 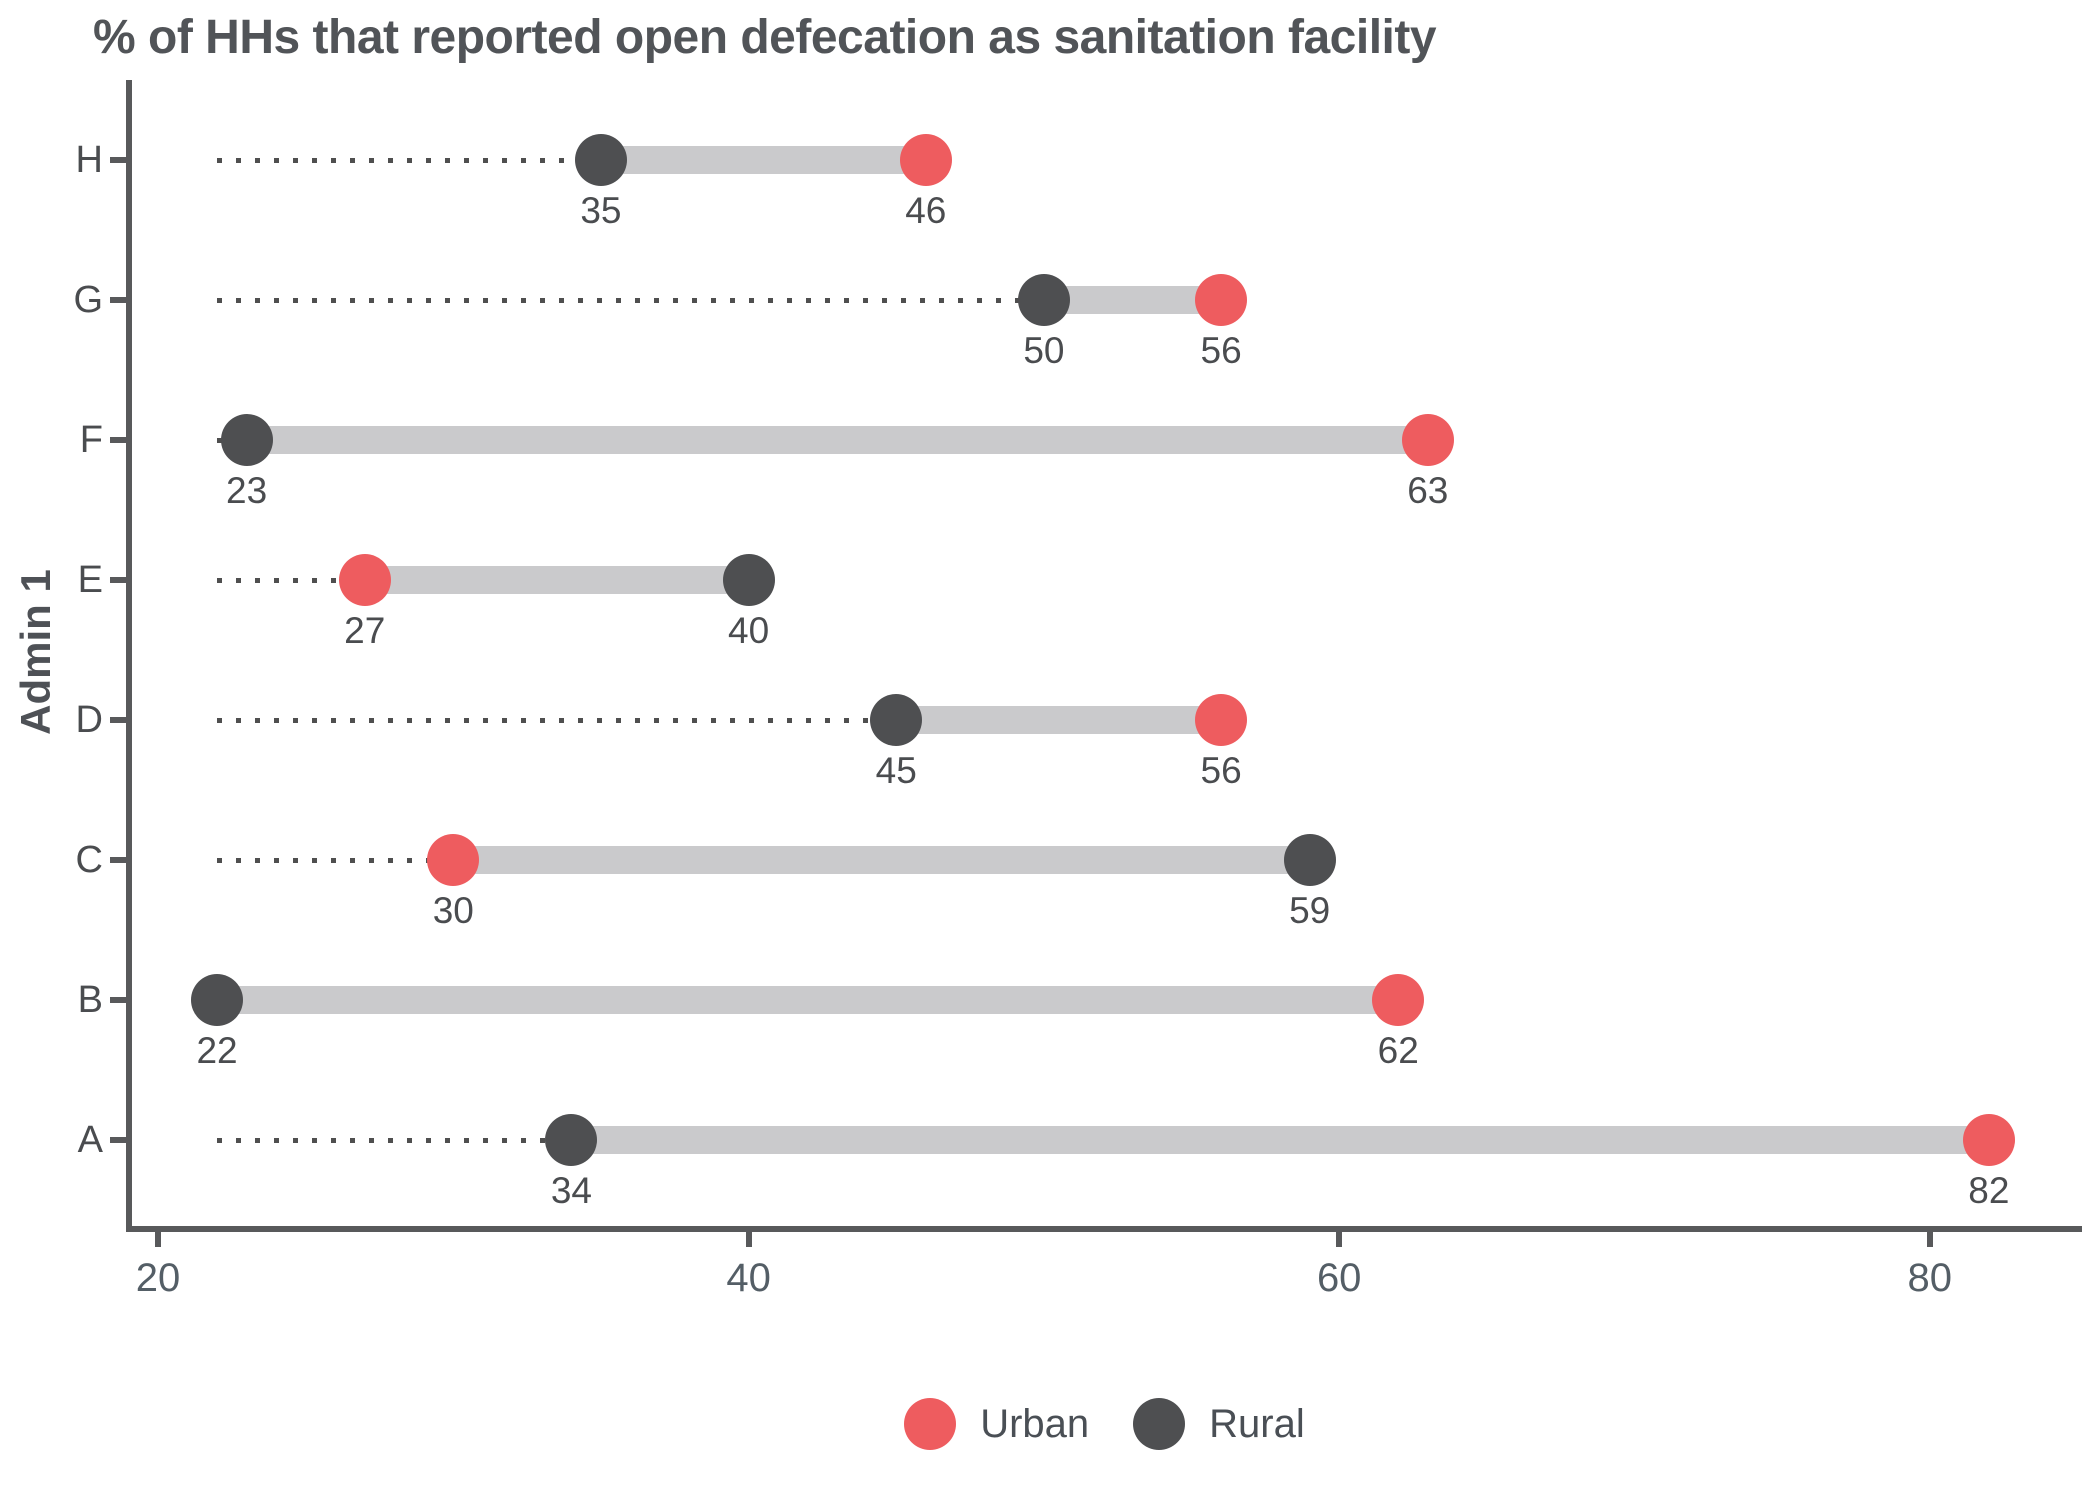 I want to click on range-bar-A, so click(x=1280, y=1140).